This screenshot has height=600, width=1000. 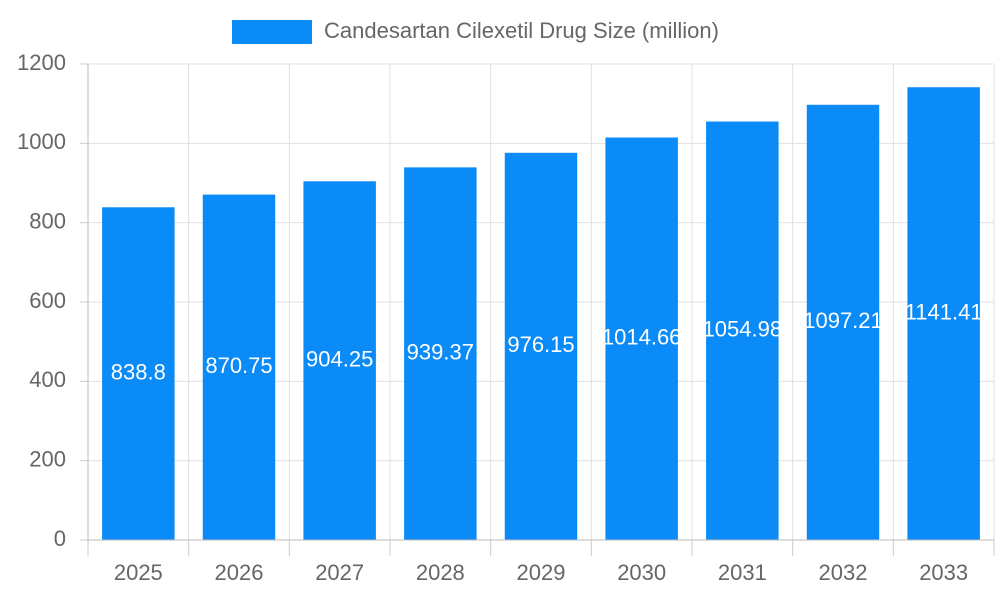 What do you see at coordinates (339, 572) in the screenshot?
I see `x-tick-label: 2027` at bounding box center [339, 572].